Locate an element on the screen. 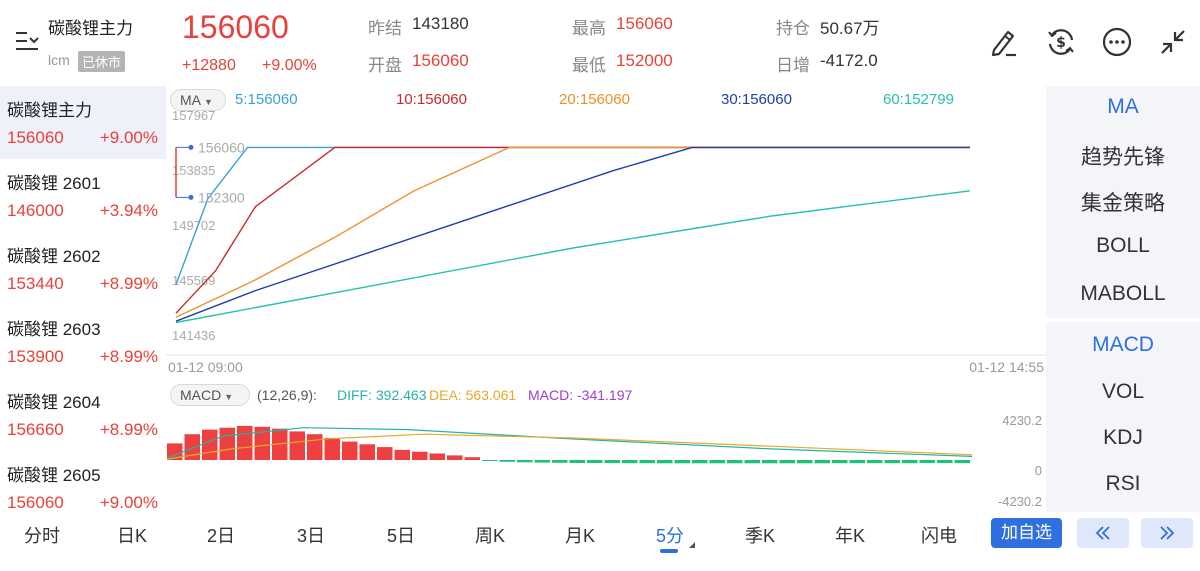  macd-plot: 4230.2 0 -4230.2 is located at coordinates (604, 461).